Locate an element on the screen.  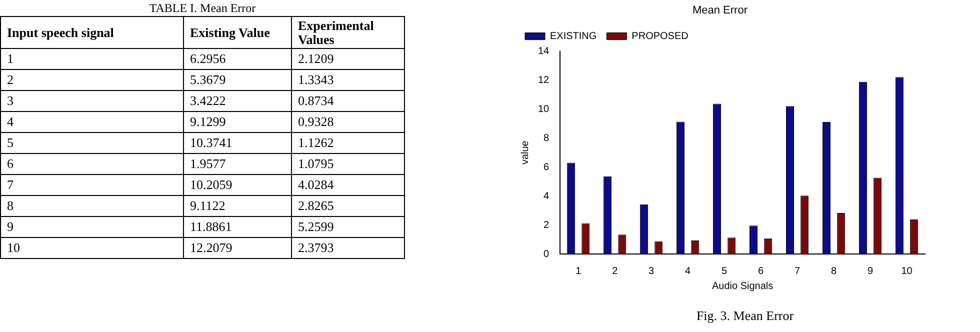
x-tick-label: 2 is located at coordinates (615, 271).